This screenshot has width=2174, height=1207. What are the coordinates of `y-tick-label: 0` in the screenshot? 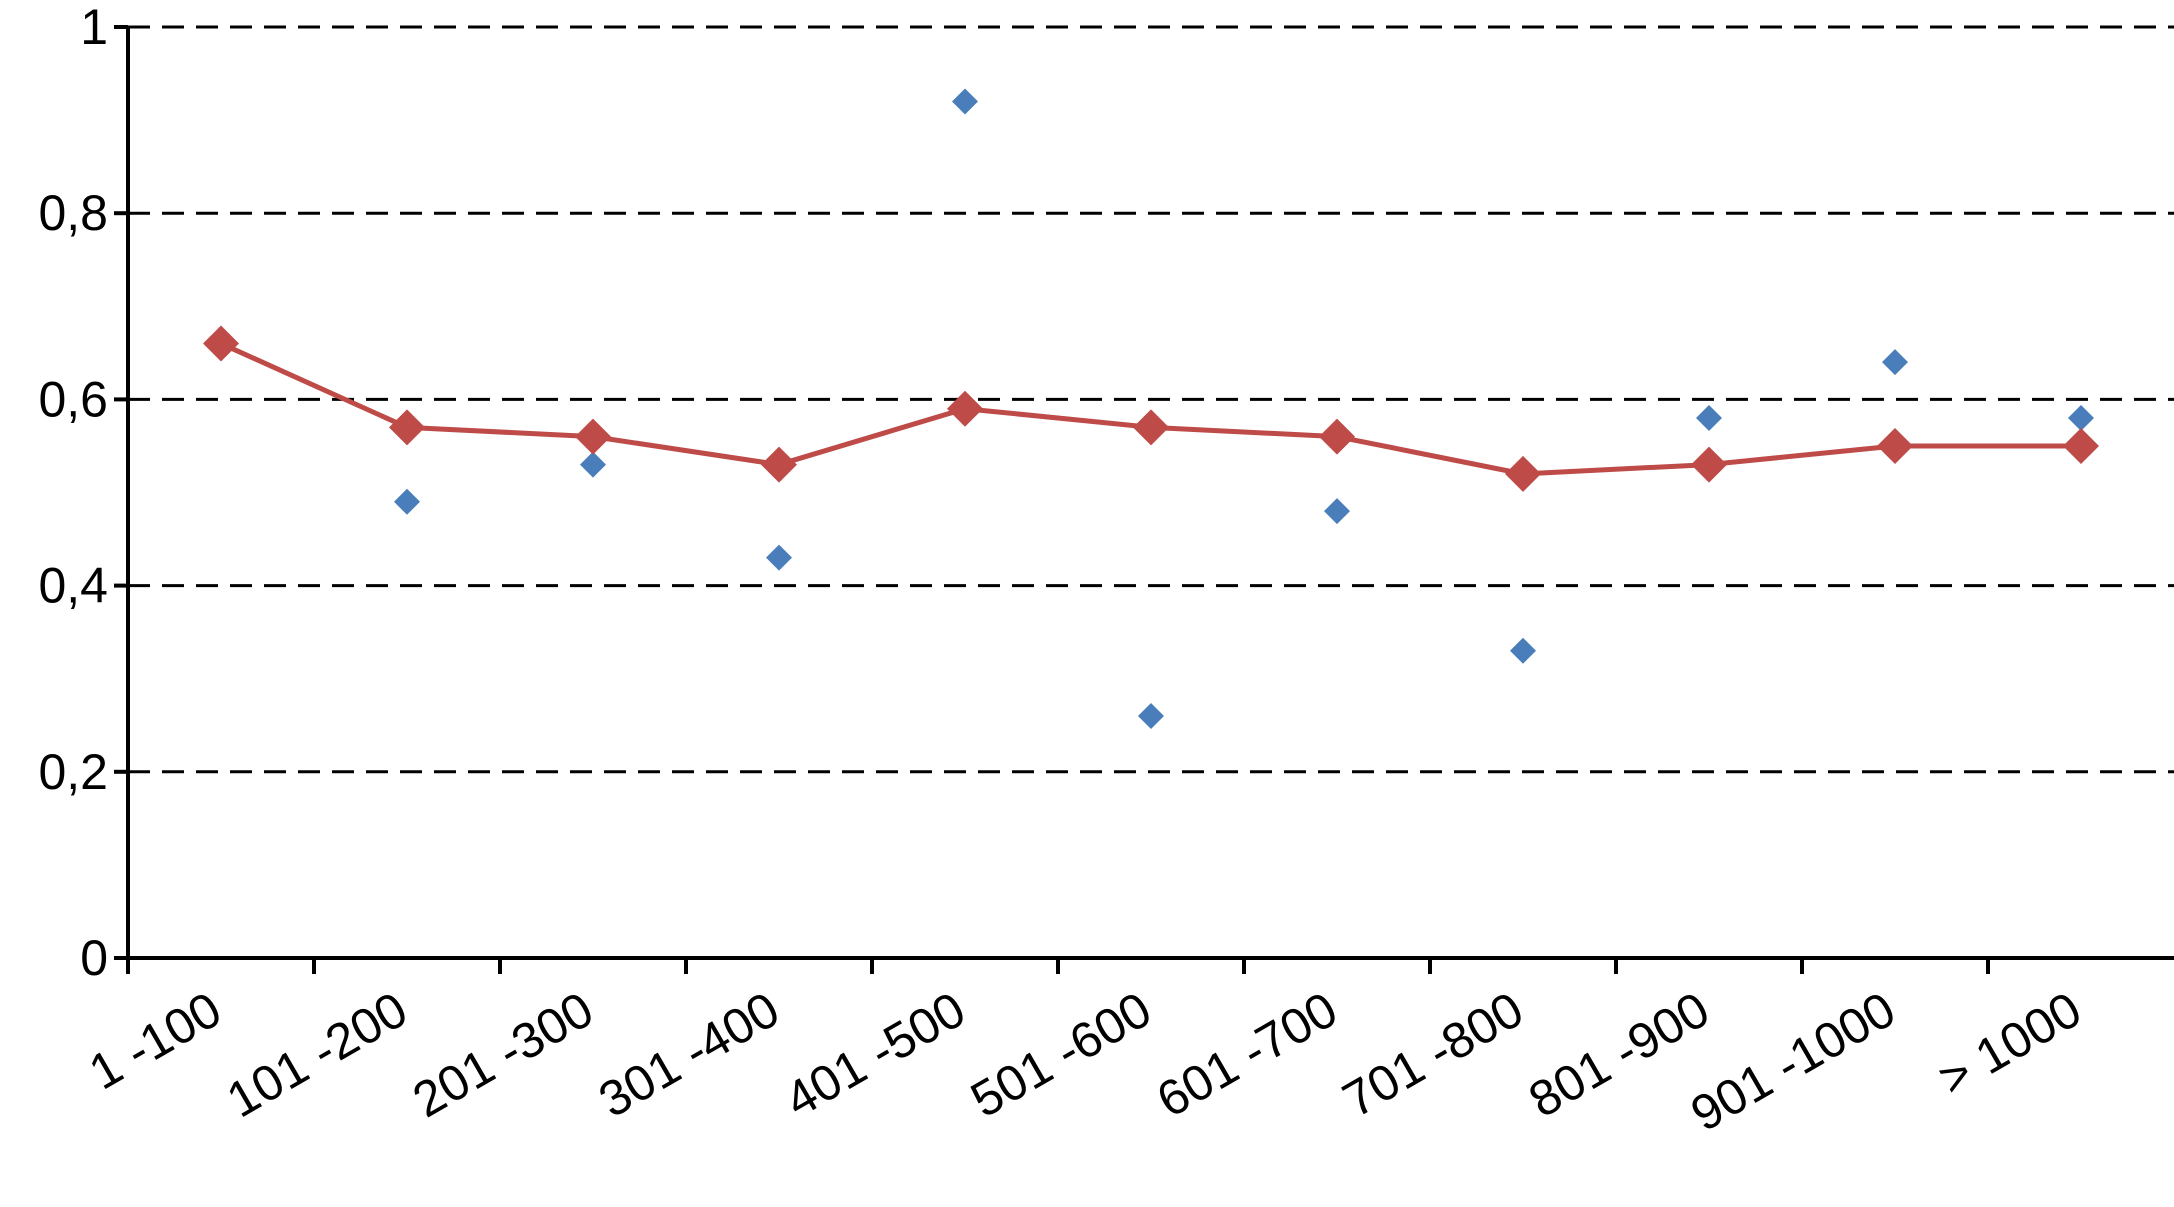 It's located at (94, 958).